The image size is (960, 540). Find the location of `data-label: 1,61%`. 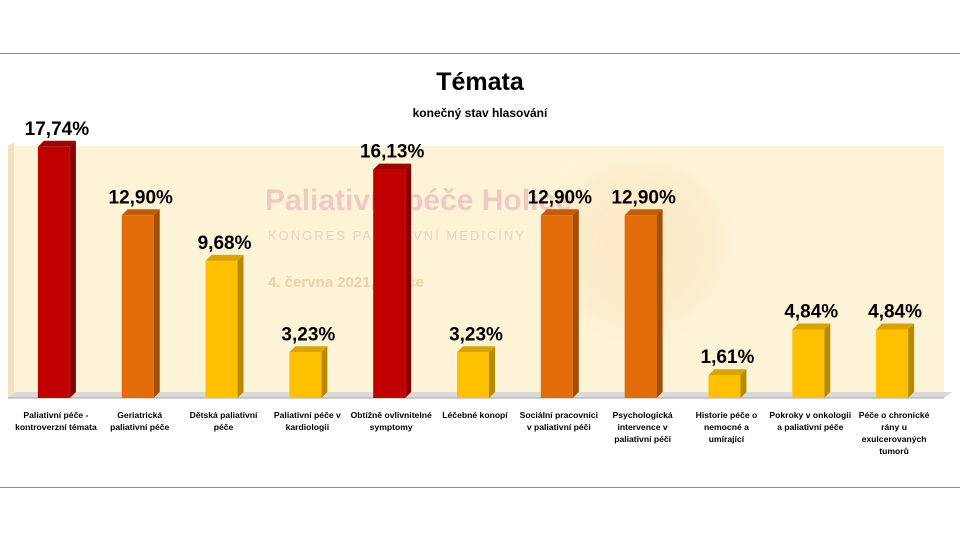

data-label: 1,61% is located at coordinates (728, 357).